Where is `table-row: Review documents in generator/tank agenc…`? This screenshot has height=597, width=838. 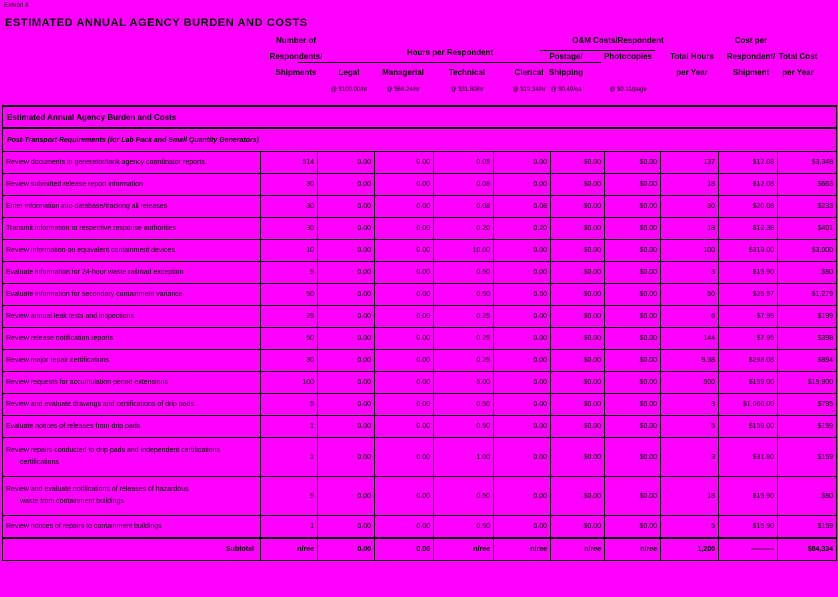
table-row: Review documents in generator/tank agenc… is located at coordinates (420, 162).